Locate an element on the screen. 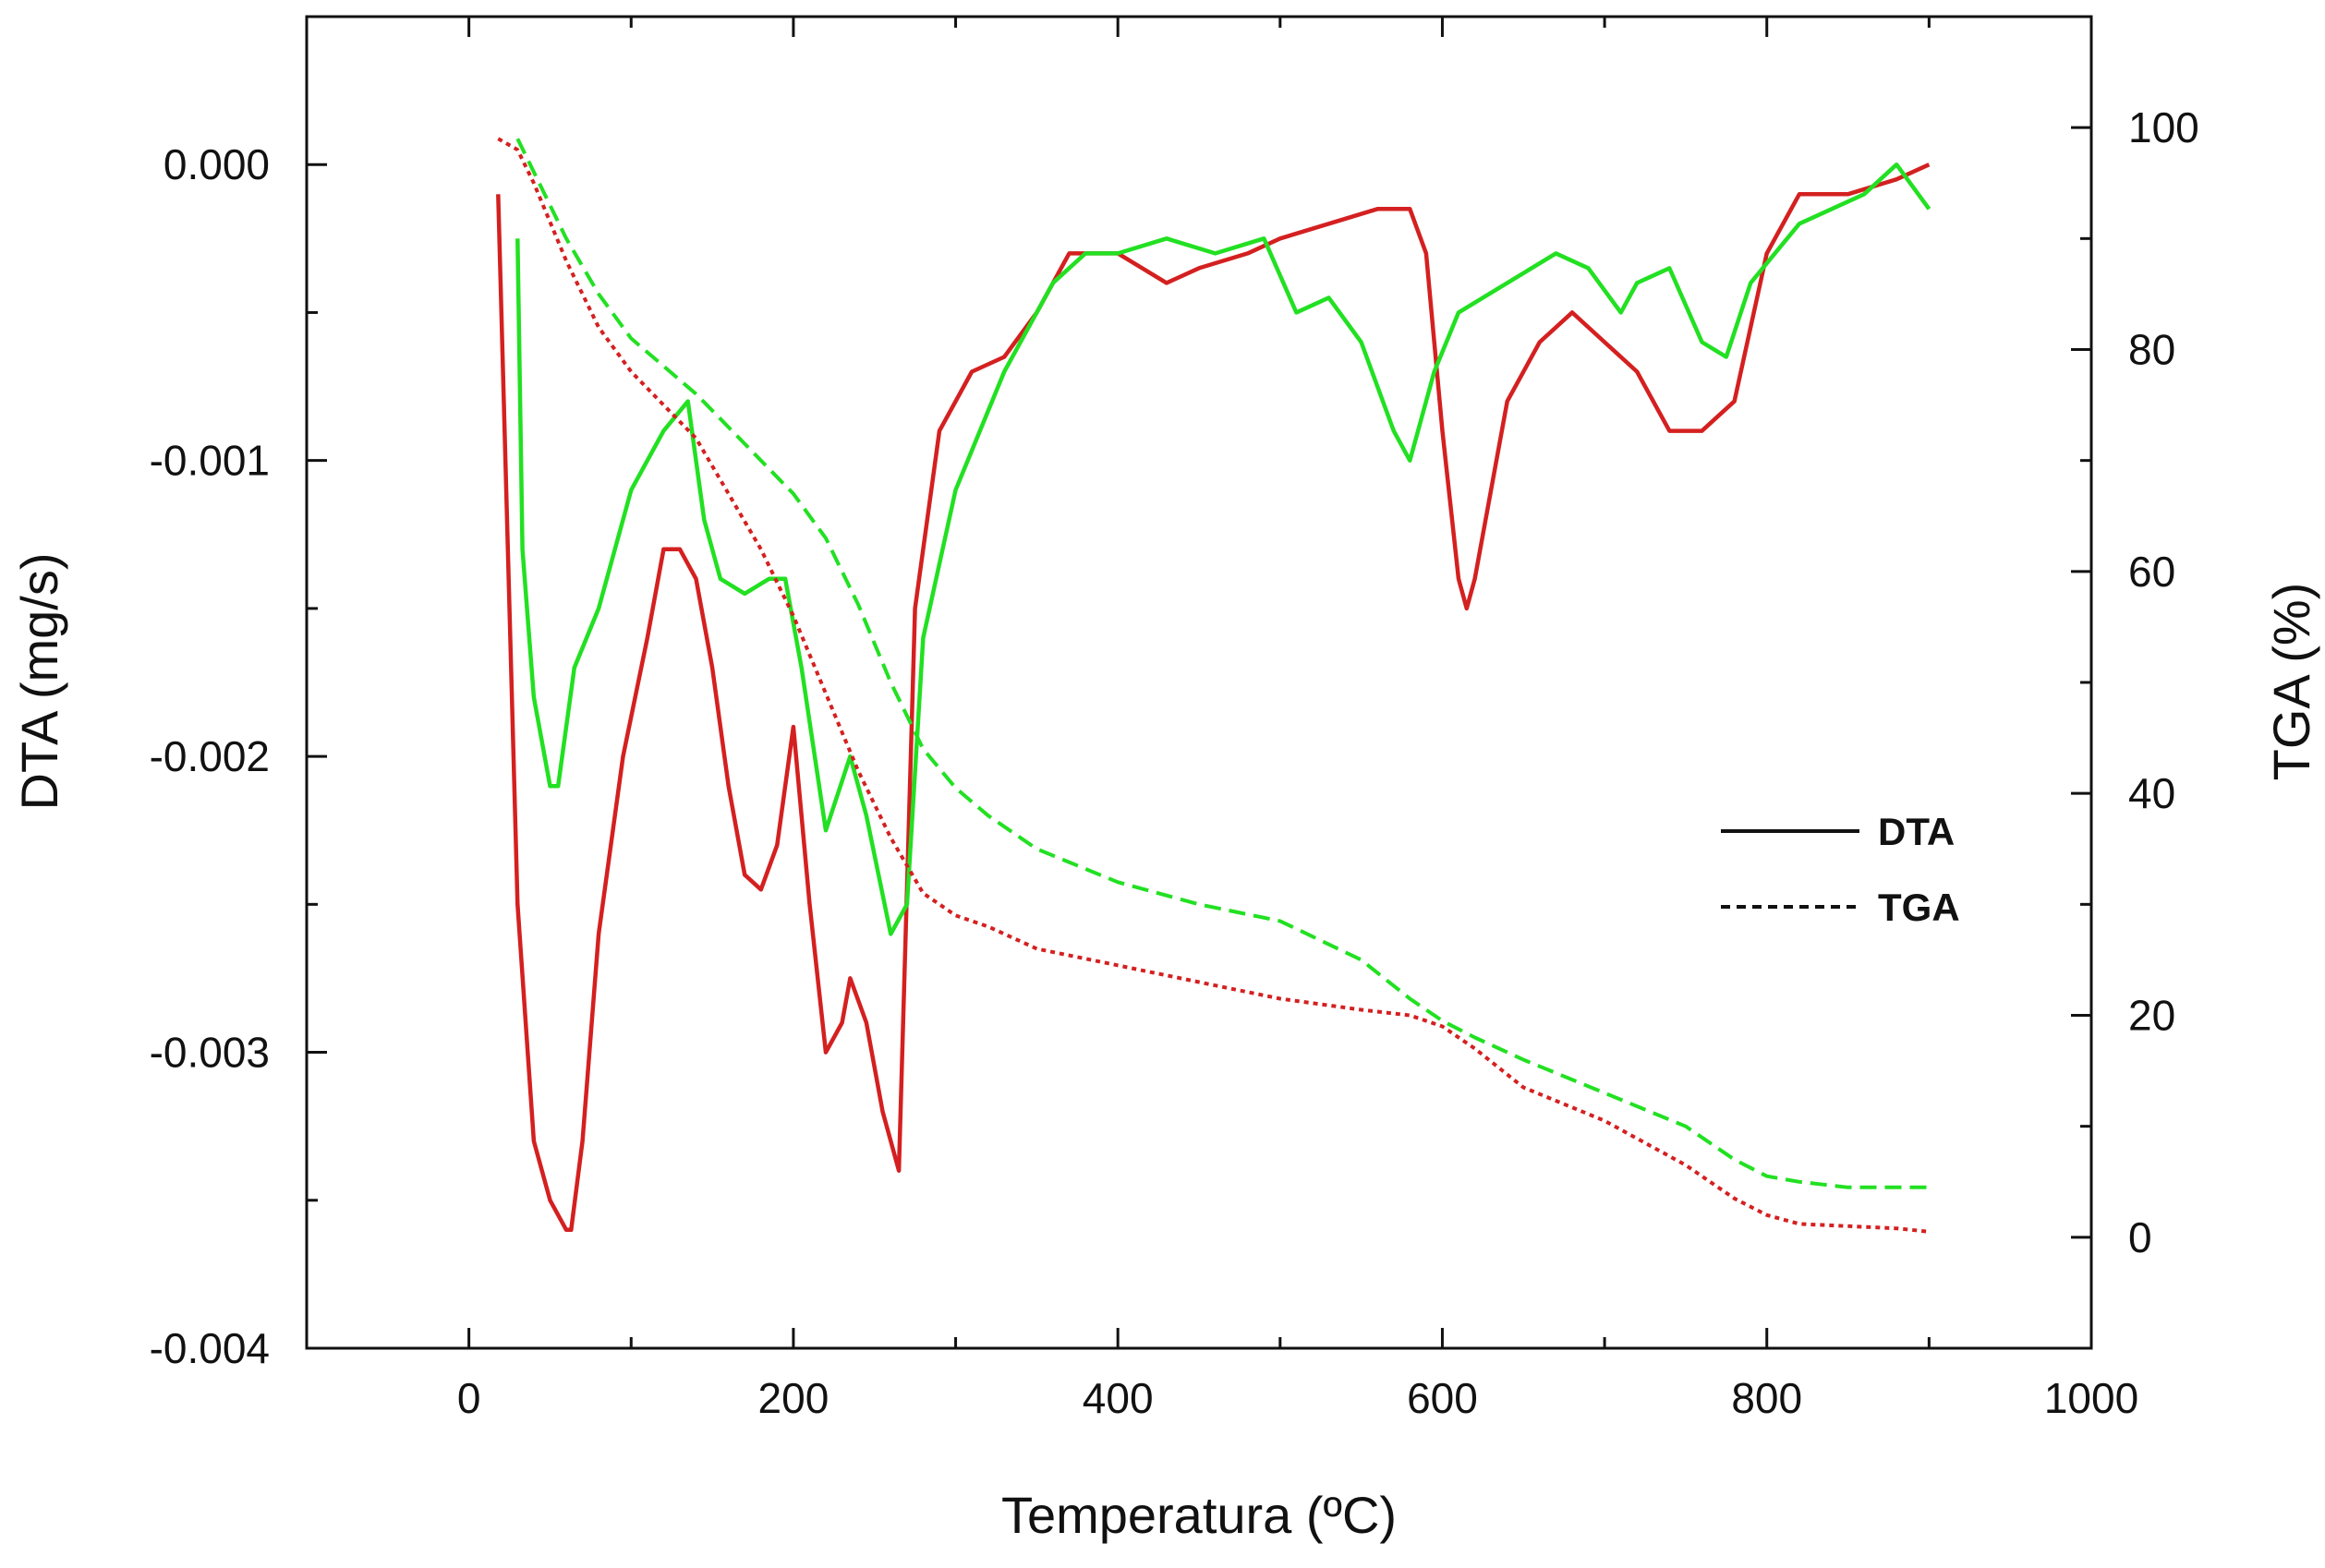 The image size is (2325, 1568). legend-dta-label: DTA is located at coordinates (1916, 831).